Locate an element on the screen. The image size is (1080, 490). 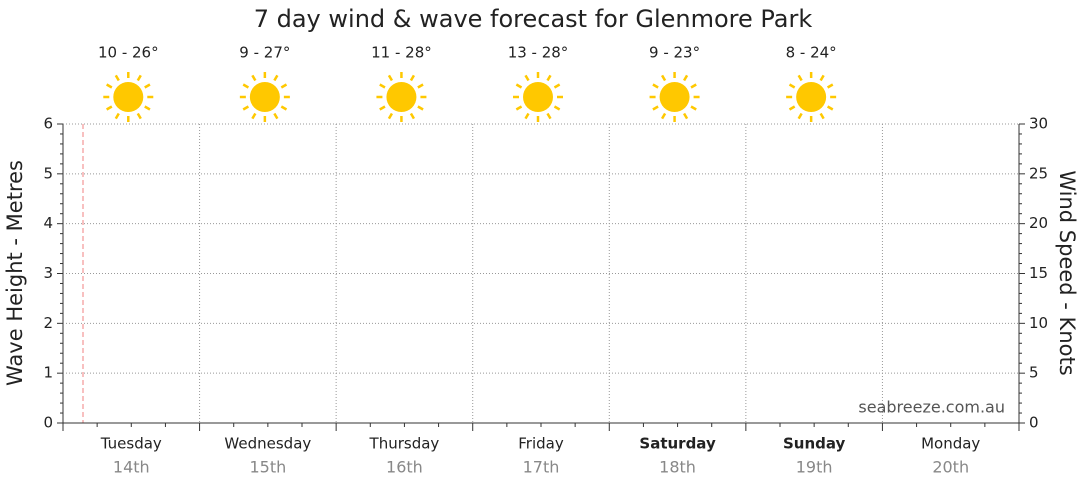
y2-tick-label: 5 is located at coordinates (1034, 373).